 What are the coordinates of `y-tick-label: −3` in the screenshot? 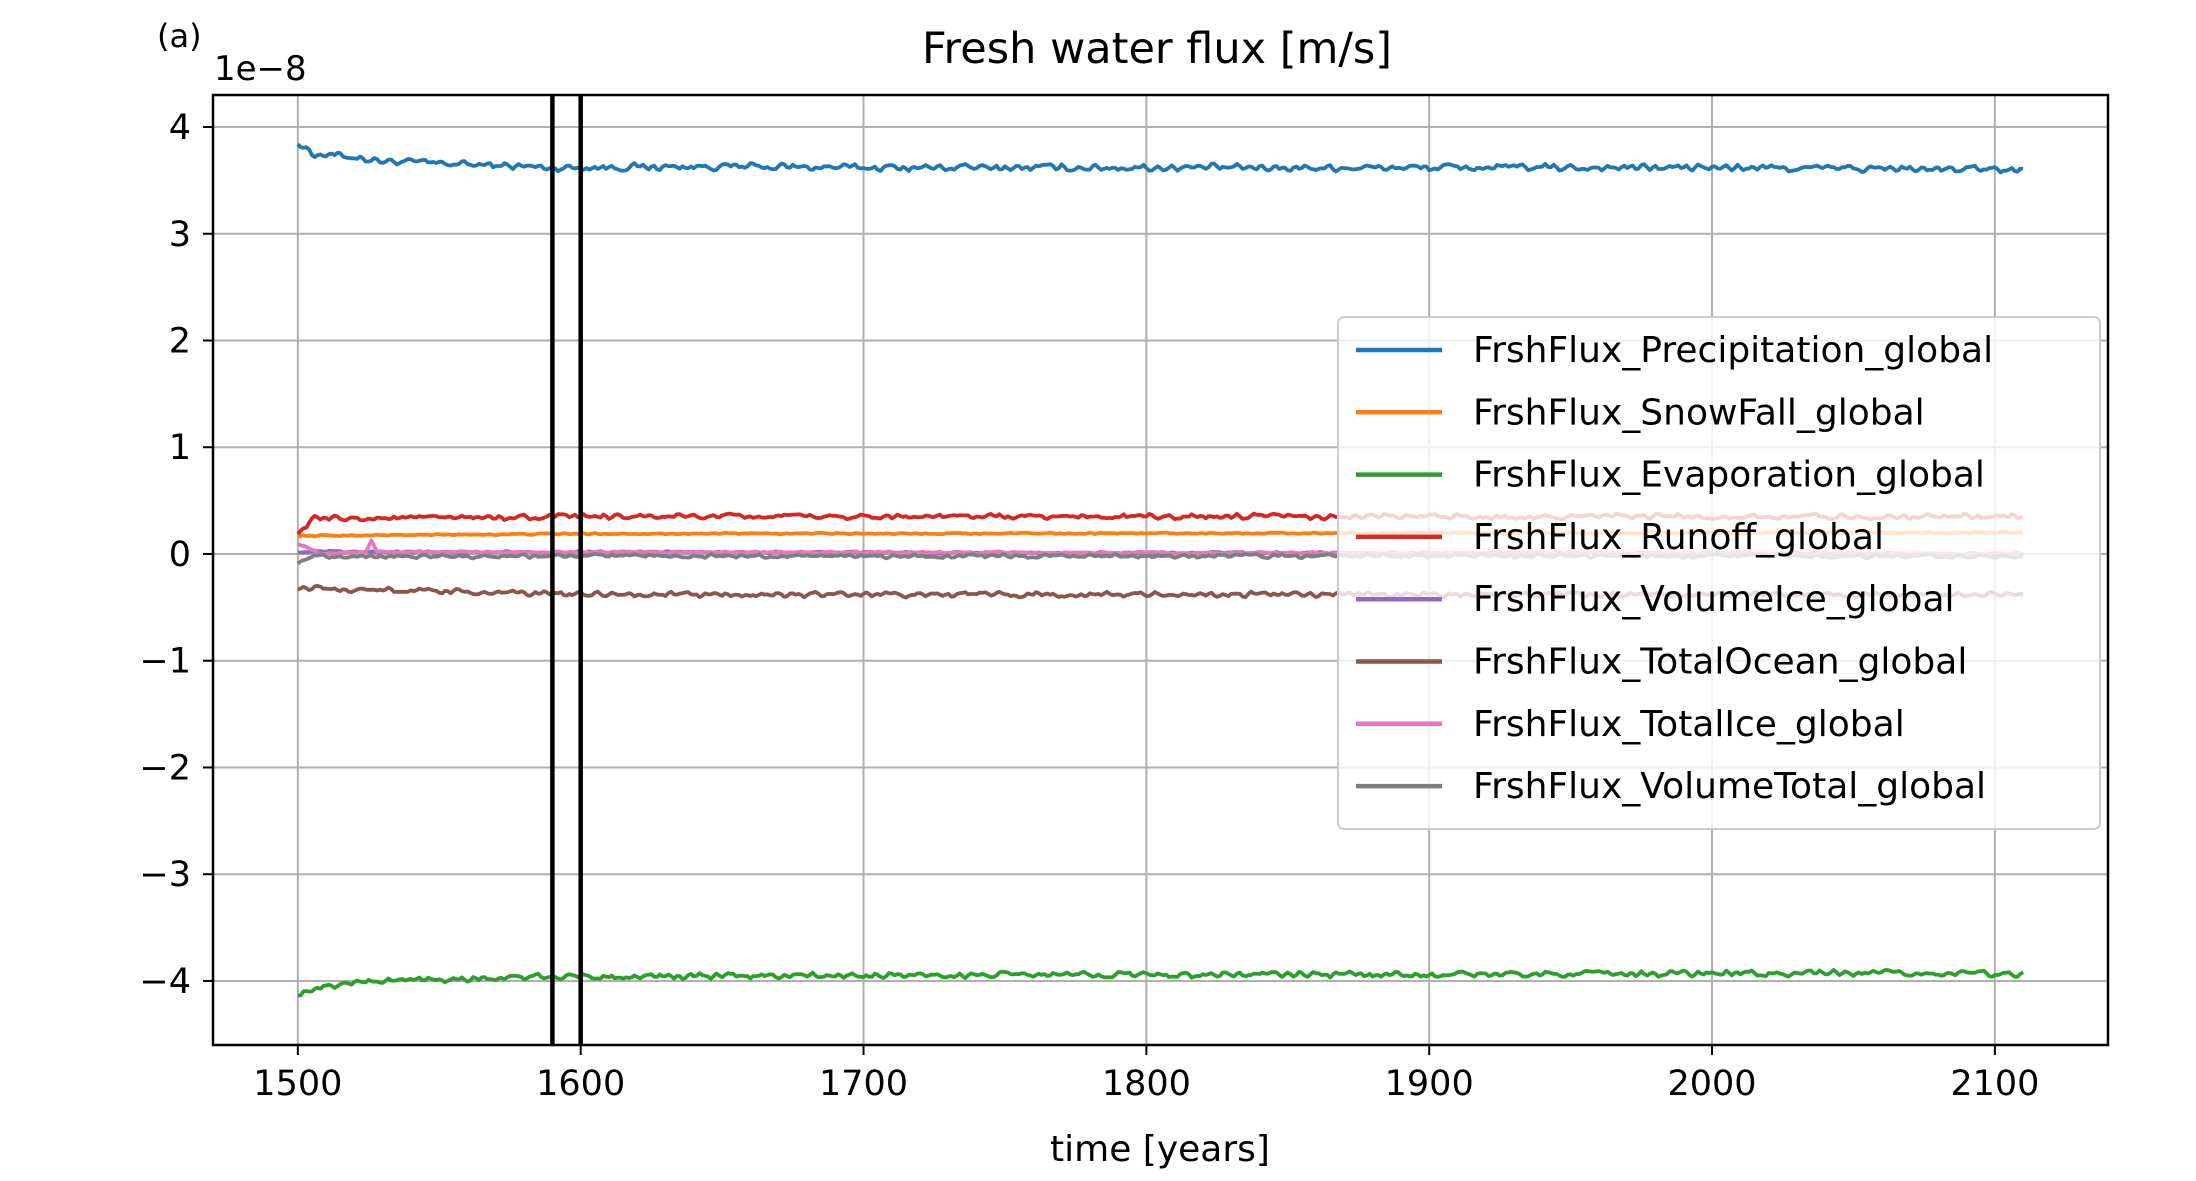 It's located at (165, 875).